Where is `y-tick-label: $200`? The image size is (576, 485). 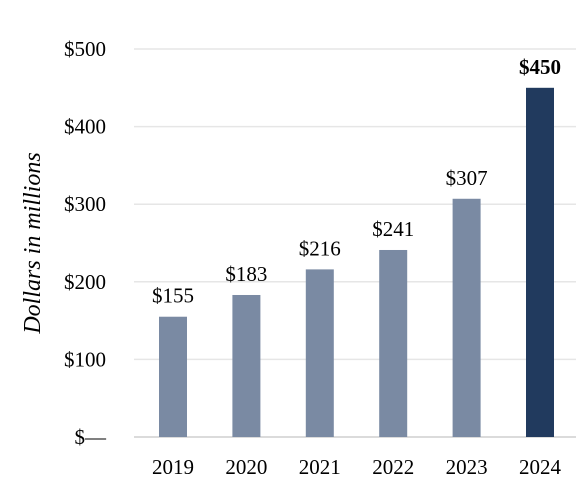 y-tick-label: $200 is located at coordinates (85, 282).